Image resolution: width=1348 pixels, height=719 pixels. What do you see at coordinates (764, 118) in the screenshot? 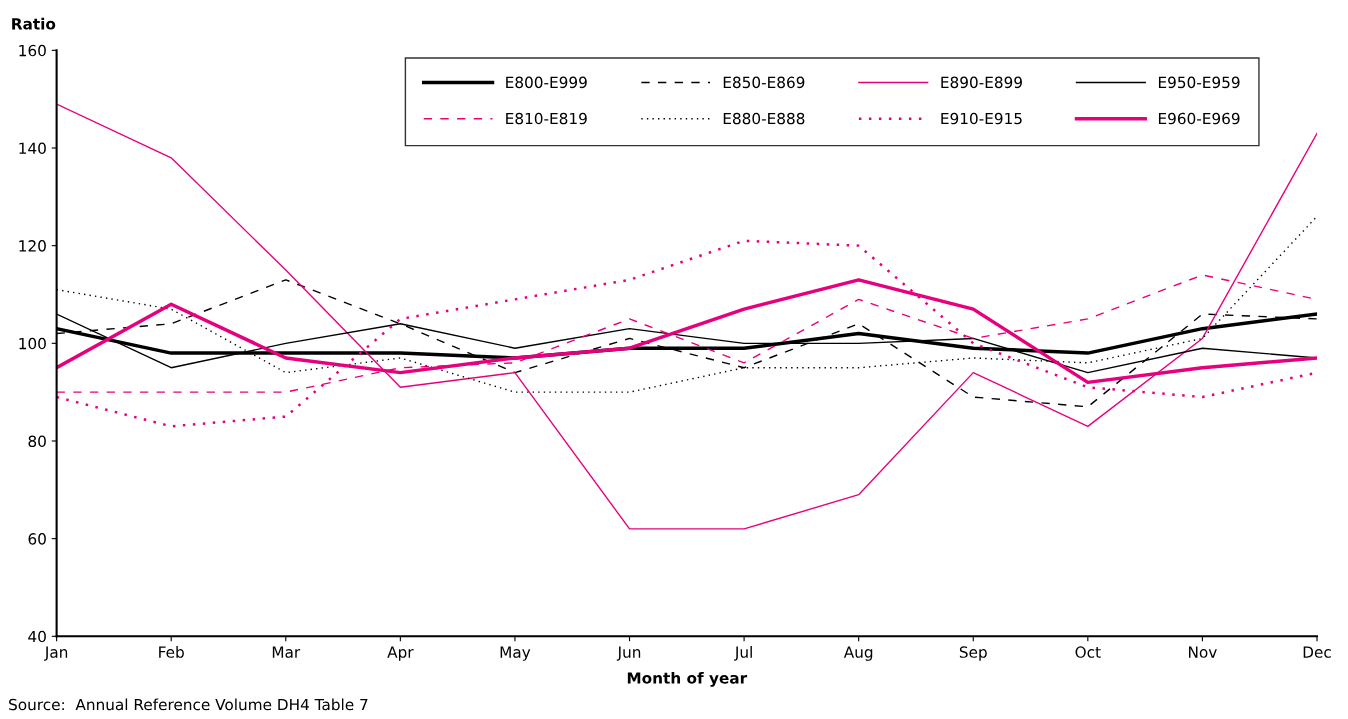
I see `legend-label: E880-E888` at bounding box center [764, 118].